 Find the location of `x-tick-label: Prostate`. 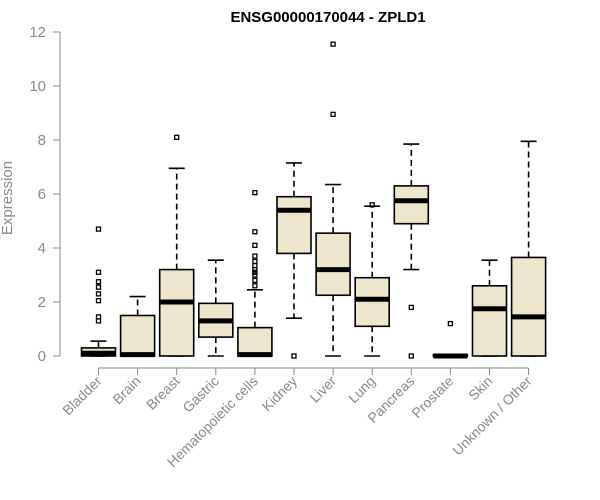

x-tick-label: Prostate is located at coordinates (432, 397).